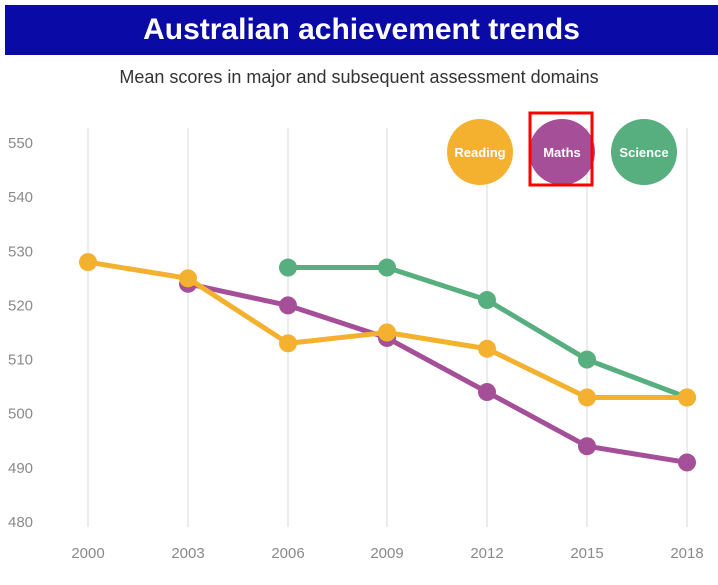 Image resolution: width=718 pixels, height=585 pixels. I want to click on legend-circle-maths, so click(562, 152).